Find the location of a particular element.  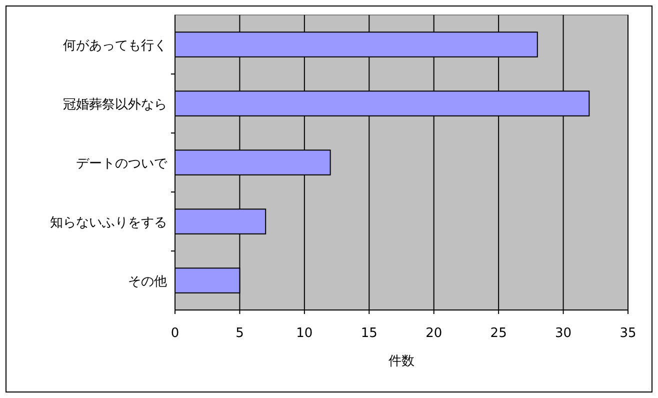

y-tick-label: 知らないふりをする is located at coordinates (108, 223).